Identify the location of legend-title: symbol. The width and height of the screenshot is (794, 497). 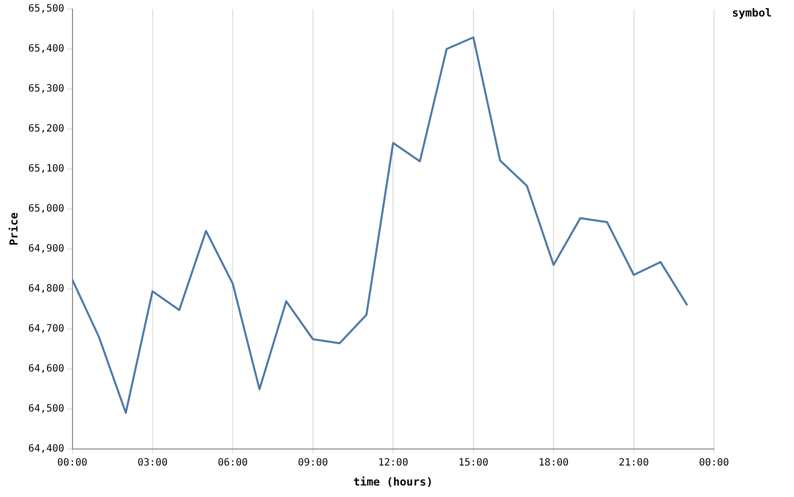
(752, 13).